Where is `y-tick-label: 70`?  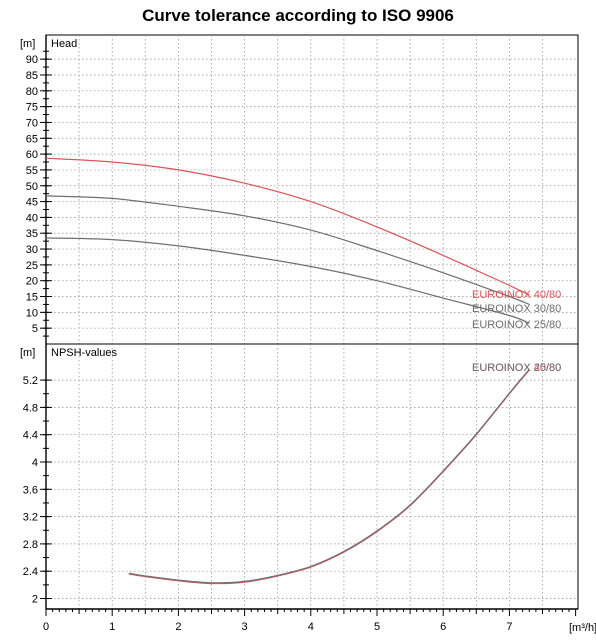
y-tick-label: 70 is located at coordinates (32, 123).